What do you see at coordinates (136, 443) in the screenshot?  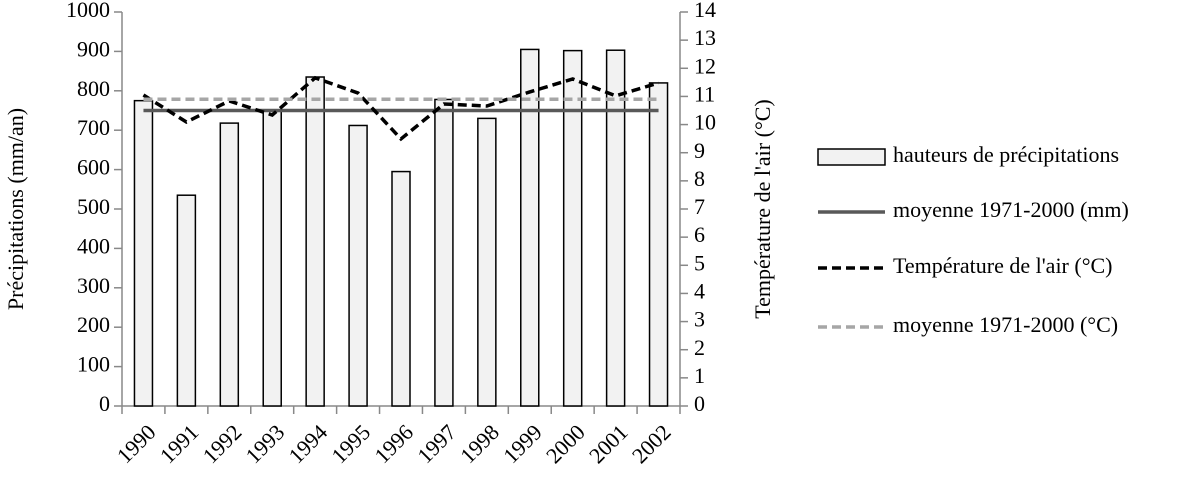 I see `x-tick-label: 1990` at bounding box center [136, 443].